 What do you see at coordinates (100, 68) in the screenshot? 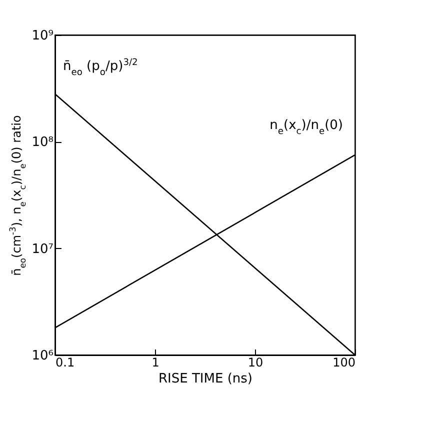
I see `series-label: n̄$_{eo}$ (p$_{o}$/p)$^{3/2}$` at bounding box center [100, 68].